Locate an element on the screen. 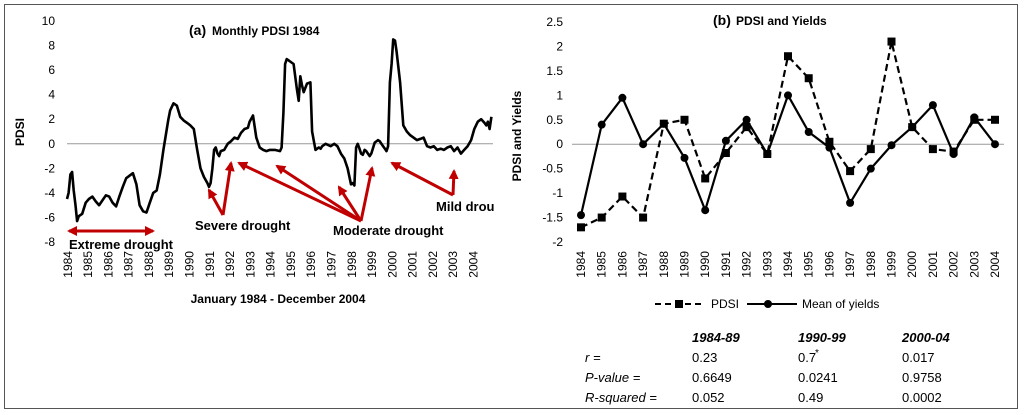 Image resolution: width=1024 pixels, height=415 pixels. stats-r-1990-99: 0.7 is located at coordinates (807, 357).